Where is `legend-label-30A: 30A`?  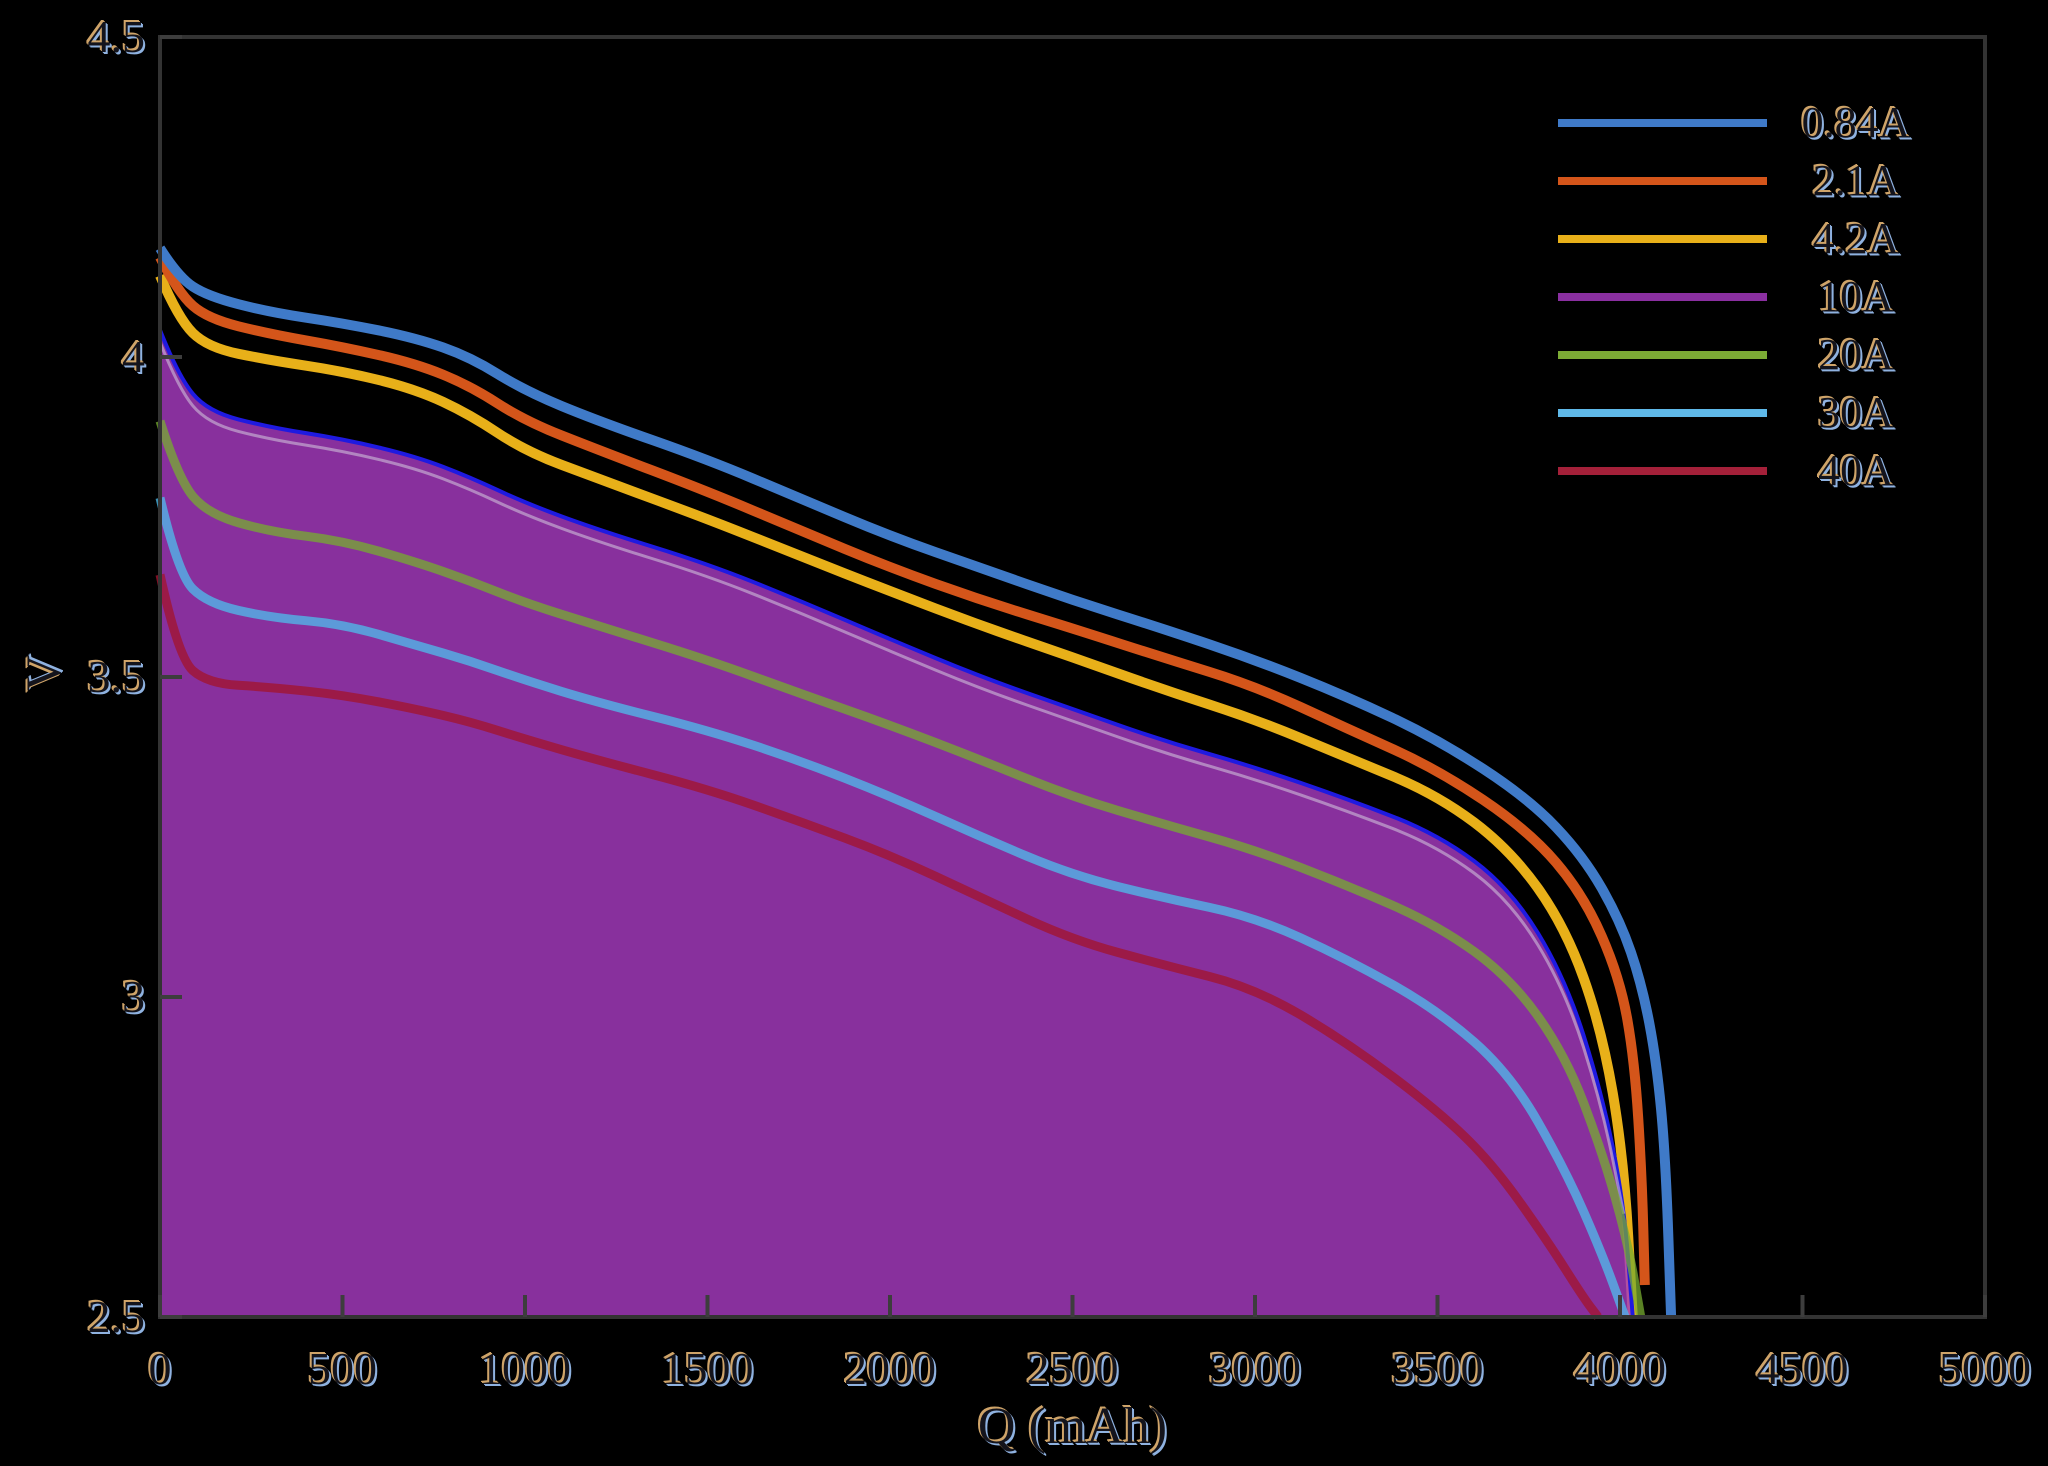 legend-label-30A: 30A is located at coordinates (1856, 412).